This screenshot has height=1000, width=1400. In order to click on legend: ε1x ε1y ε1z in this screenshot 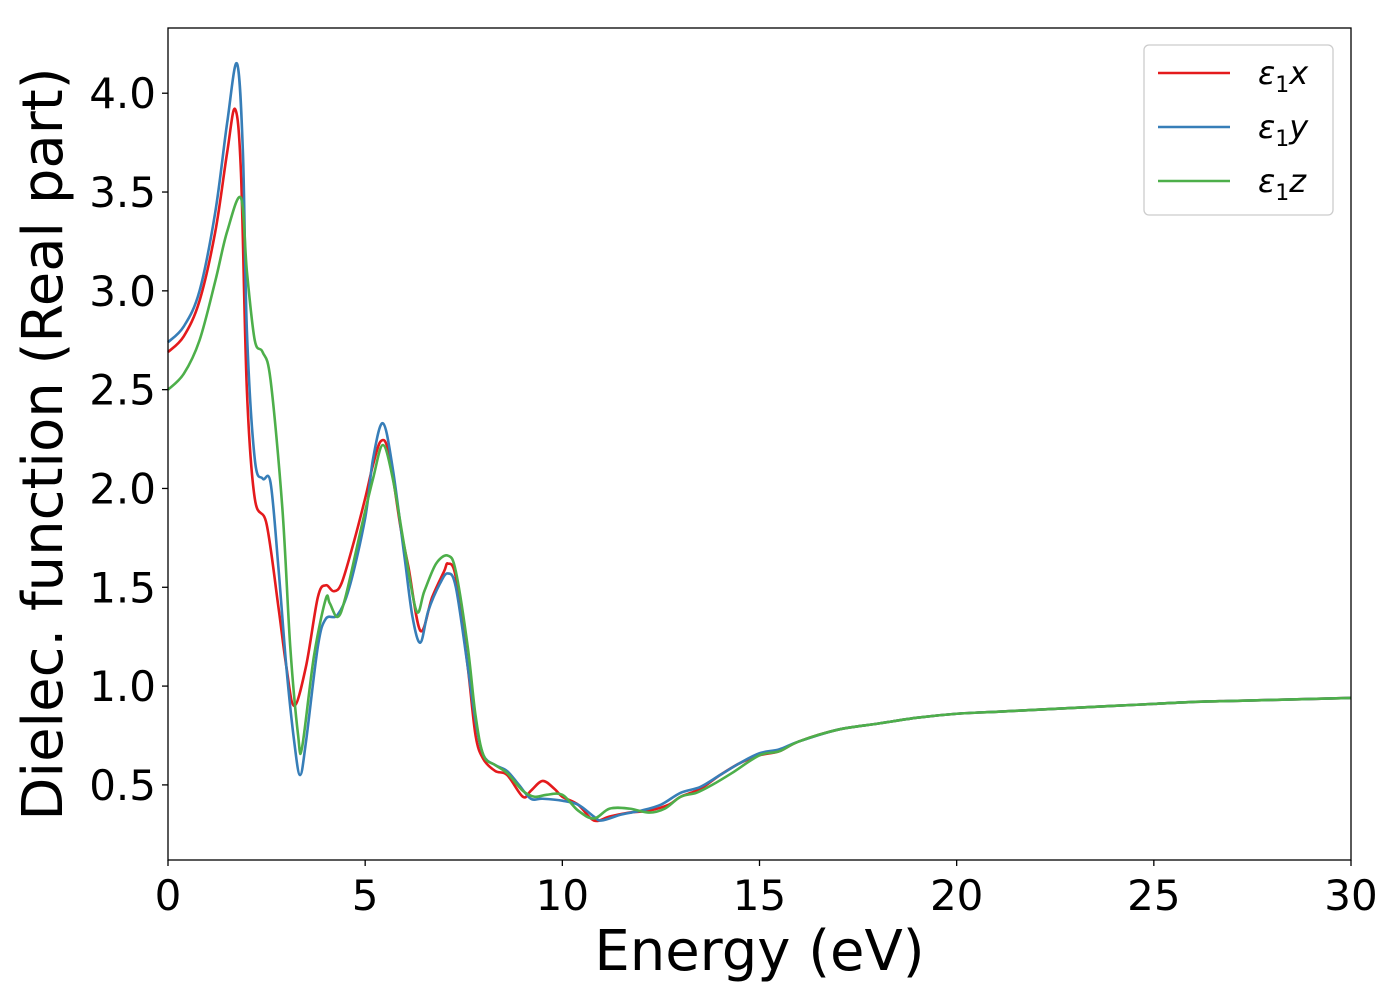, I will do `click(1238, 130)`.